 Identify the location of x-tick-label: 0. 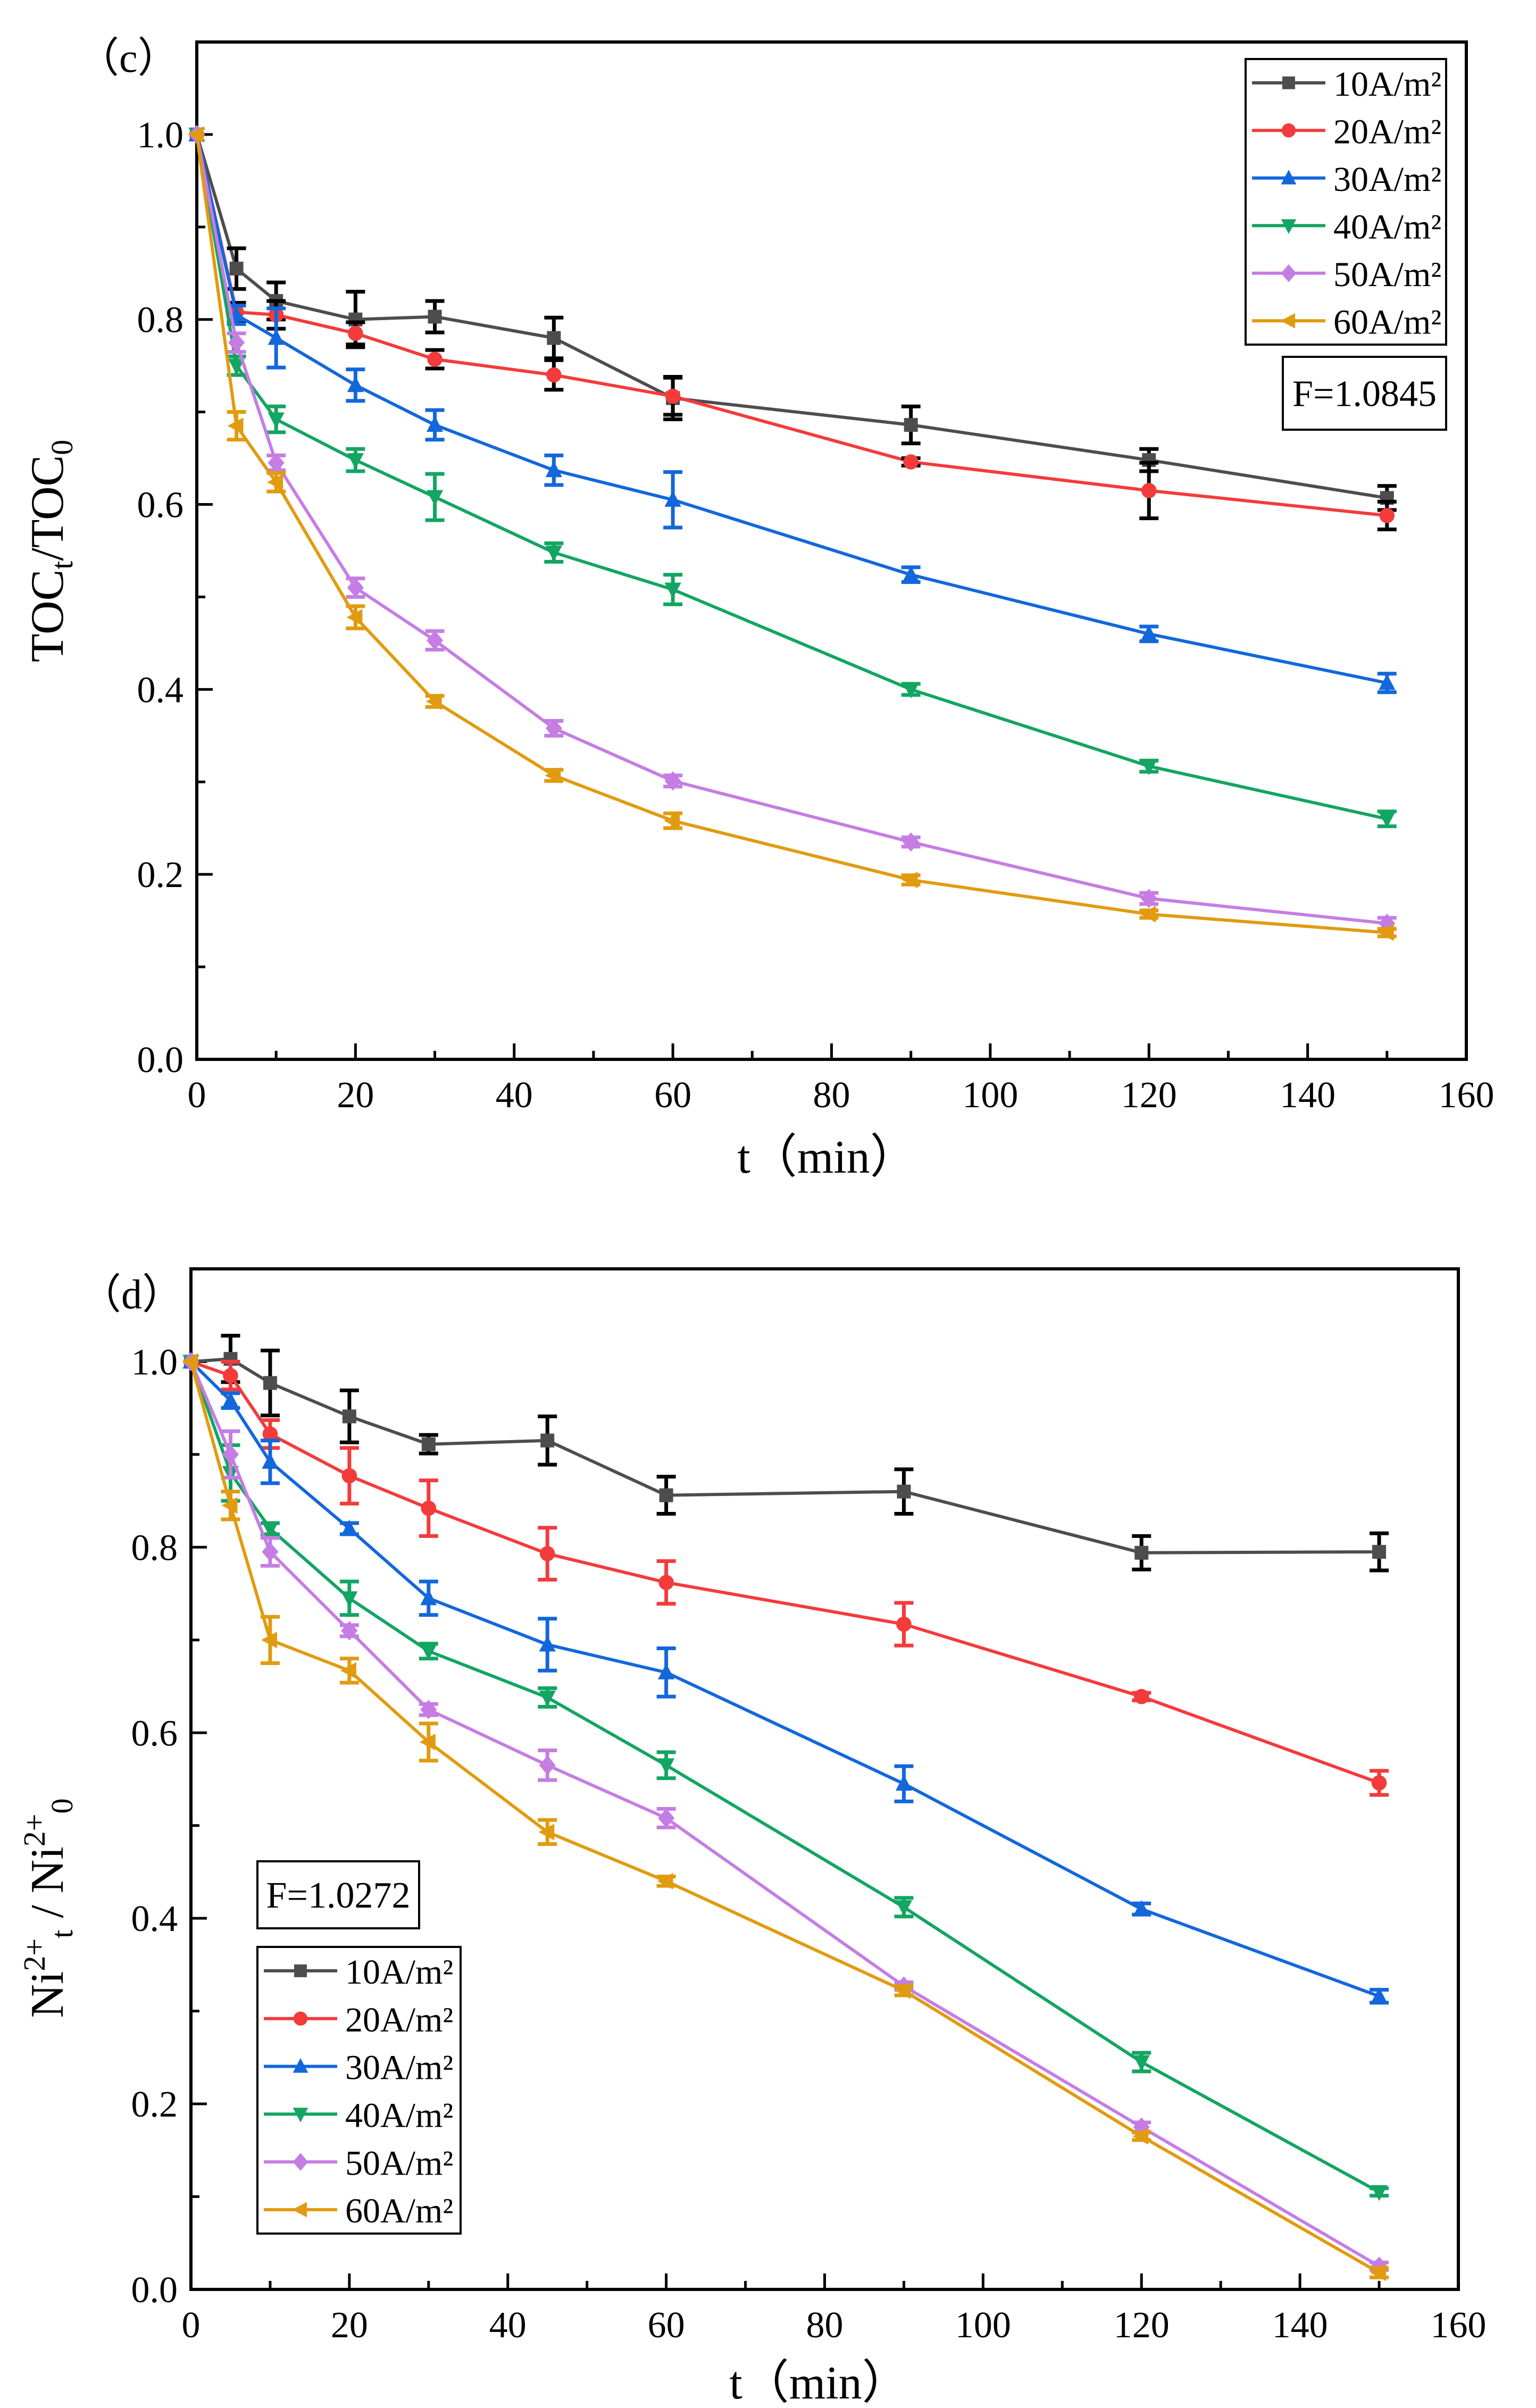
(197, 1096).